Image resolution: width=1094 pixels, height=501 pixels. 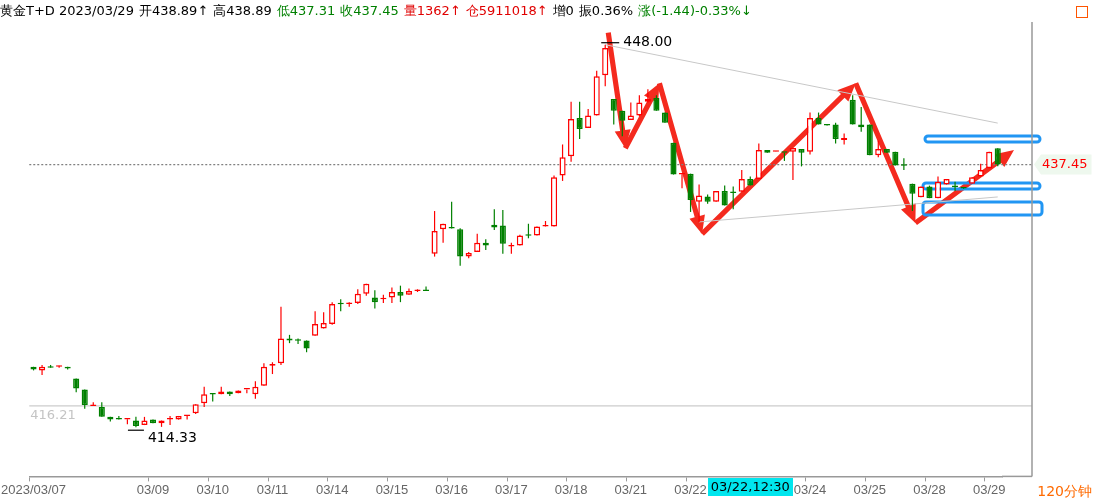 I want to click on x-tick-label: 03/15, so click(x=392, y=489).